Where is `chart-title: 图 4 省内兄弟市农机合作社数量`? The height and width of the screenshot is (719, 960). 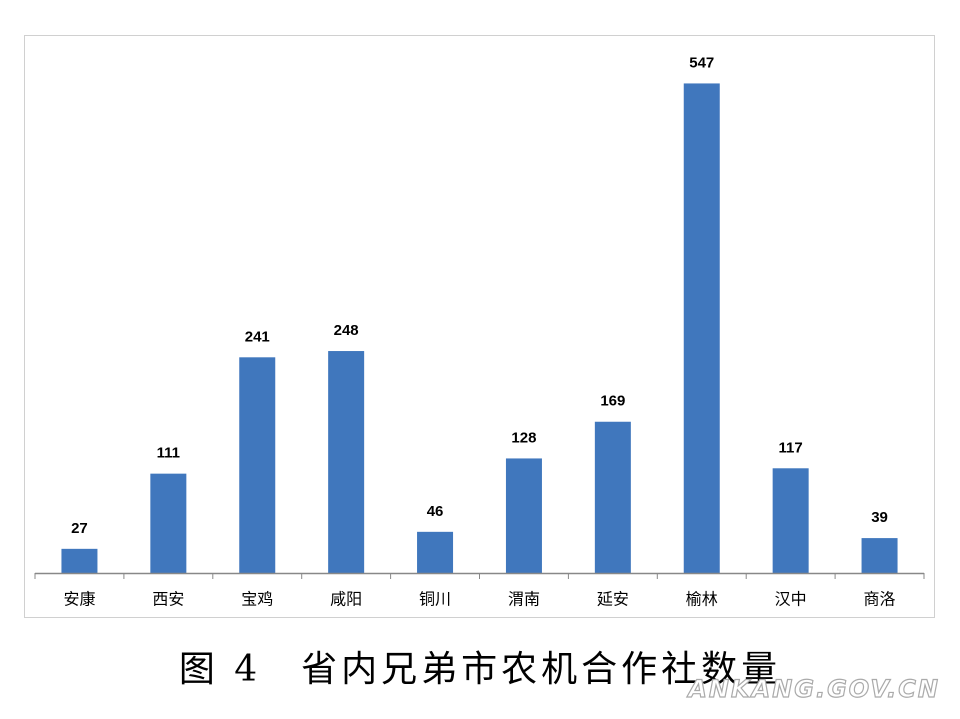
chart-title: 图 4 省内兄弟市农机合作社数量 is located at coordinates (480, 669).